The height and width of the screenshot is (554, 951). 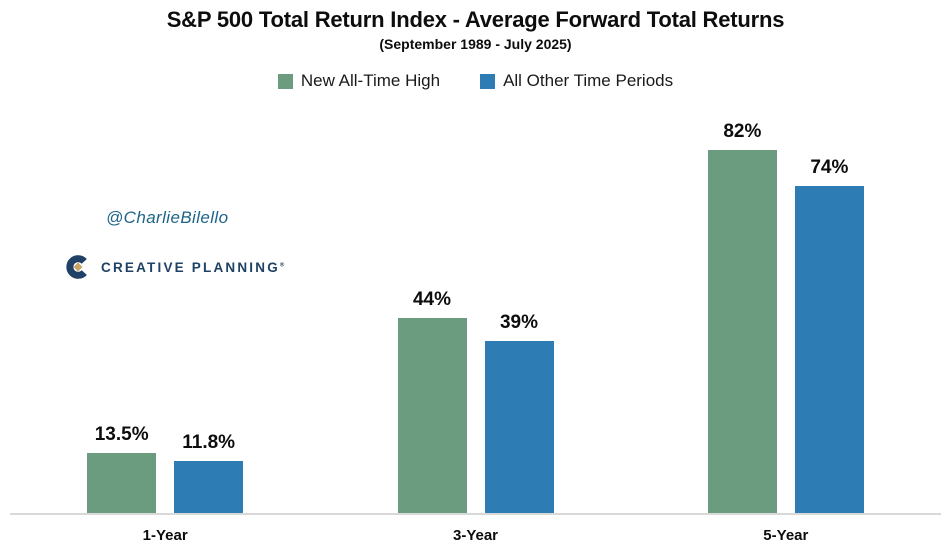 I want to click on bar-all-other-time-periods-3-year, so click(x=519, y=426).